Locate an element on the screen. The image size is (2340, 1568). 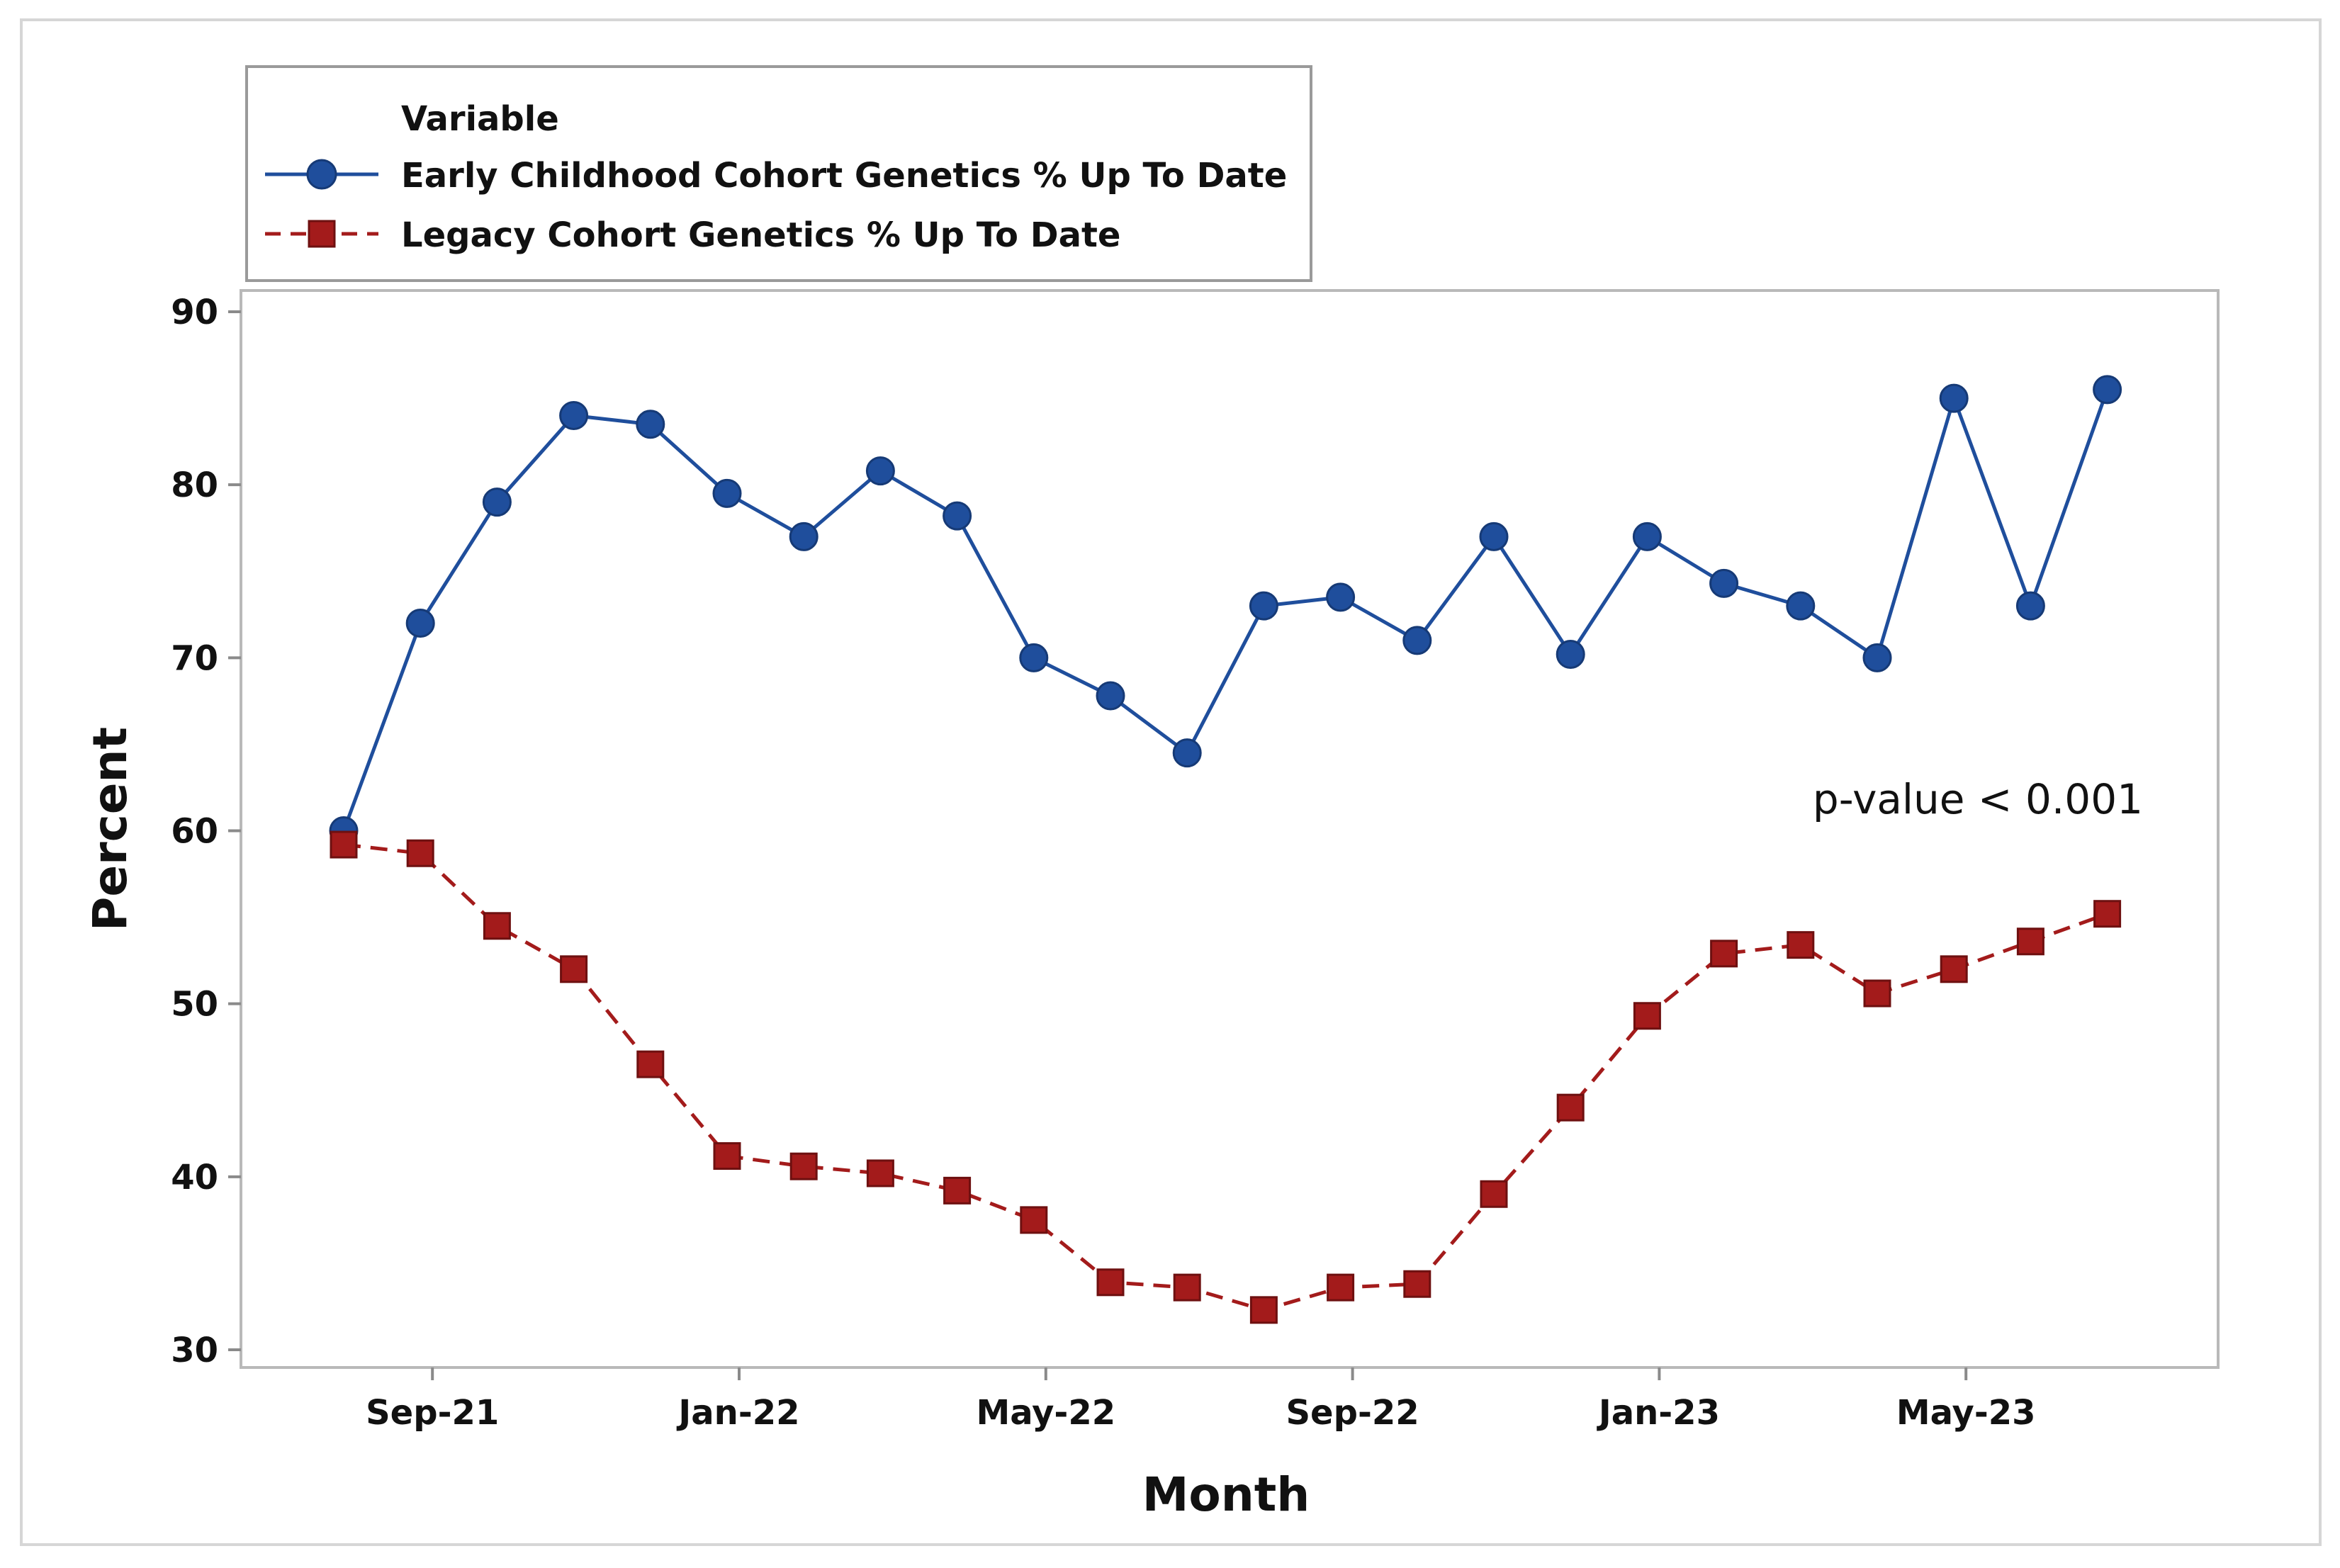
x-axis: Sep-21 Jan-22 May-22 Sep-22 Jan-23 May-23 is located at coordinates (1201, 1400).